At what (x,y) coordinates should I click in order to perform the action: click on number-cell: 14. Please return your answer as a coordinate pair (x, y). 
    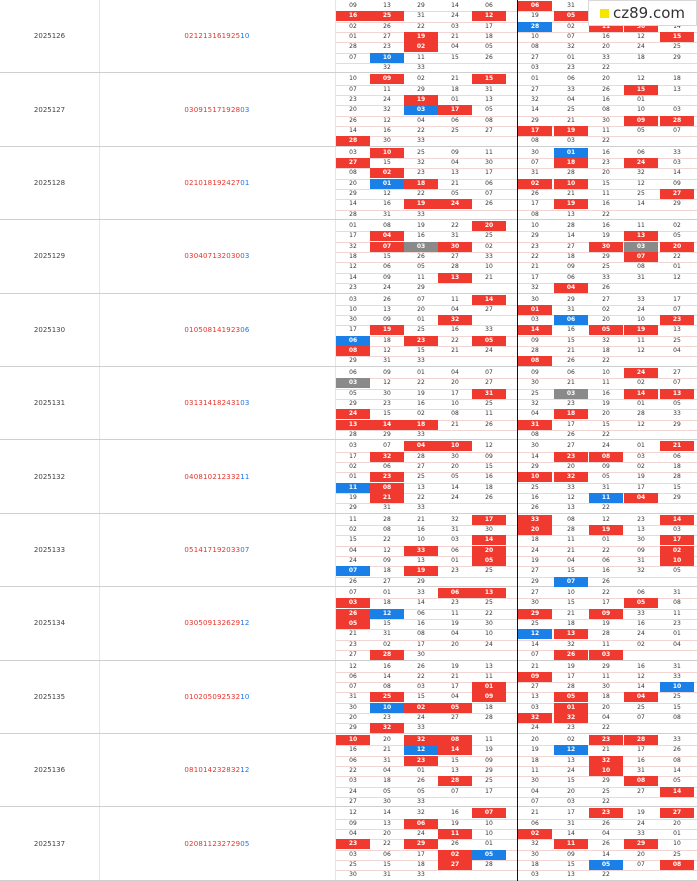
    Looking at the image, I should click on (421, 603).